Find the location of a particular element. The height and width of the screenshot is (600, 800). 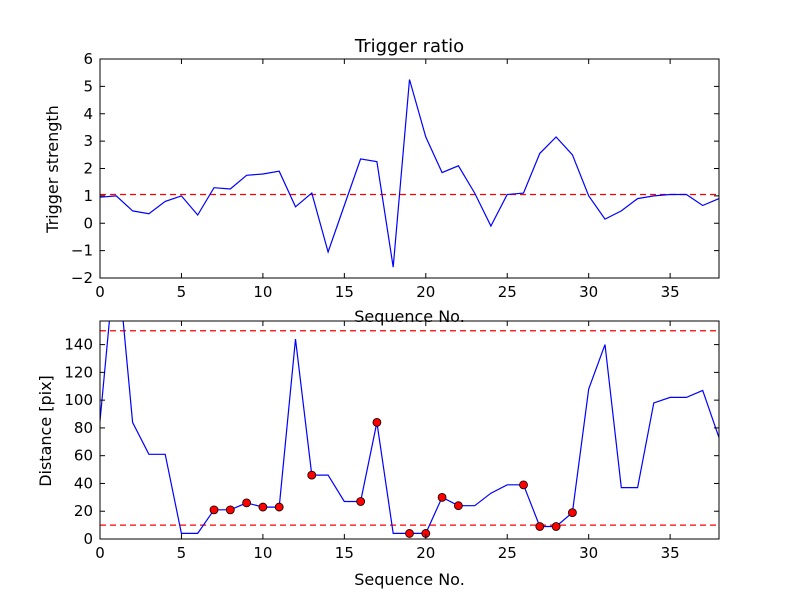

y-tick-label: 3 is located at coordinates (88, 141).